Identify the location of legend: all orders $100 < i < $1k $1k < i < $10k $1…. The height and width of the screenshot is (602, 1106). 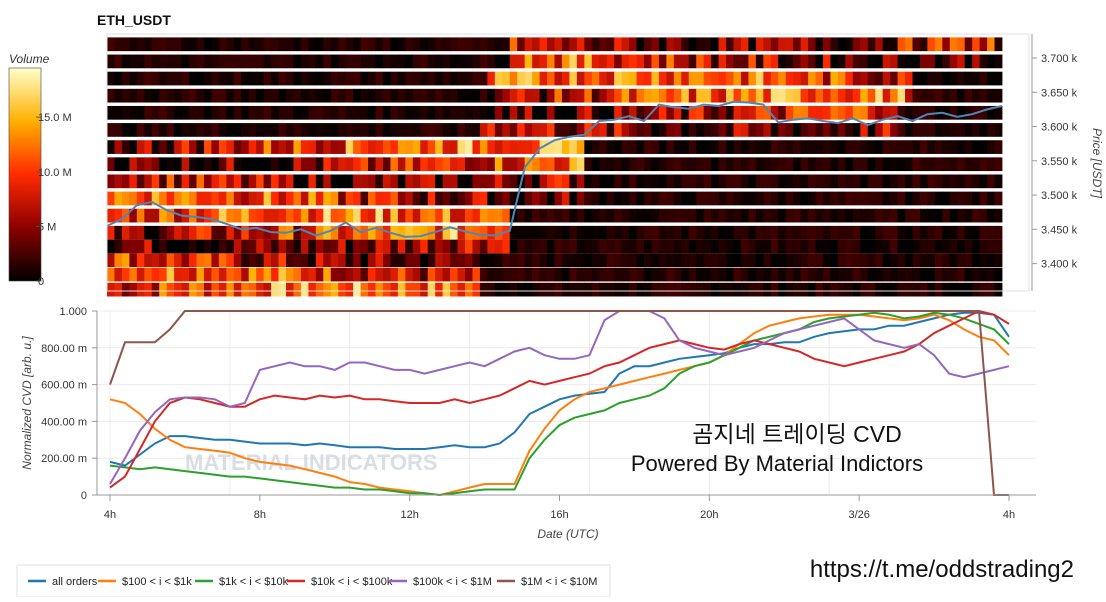
(312, 582).